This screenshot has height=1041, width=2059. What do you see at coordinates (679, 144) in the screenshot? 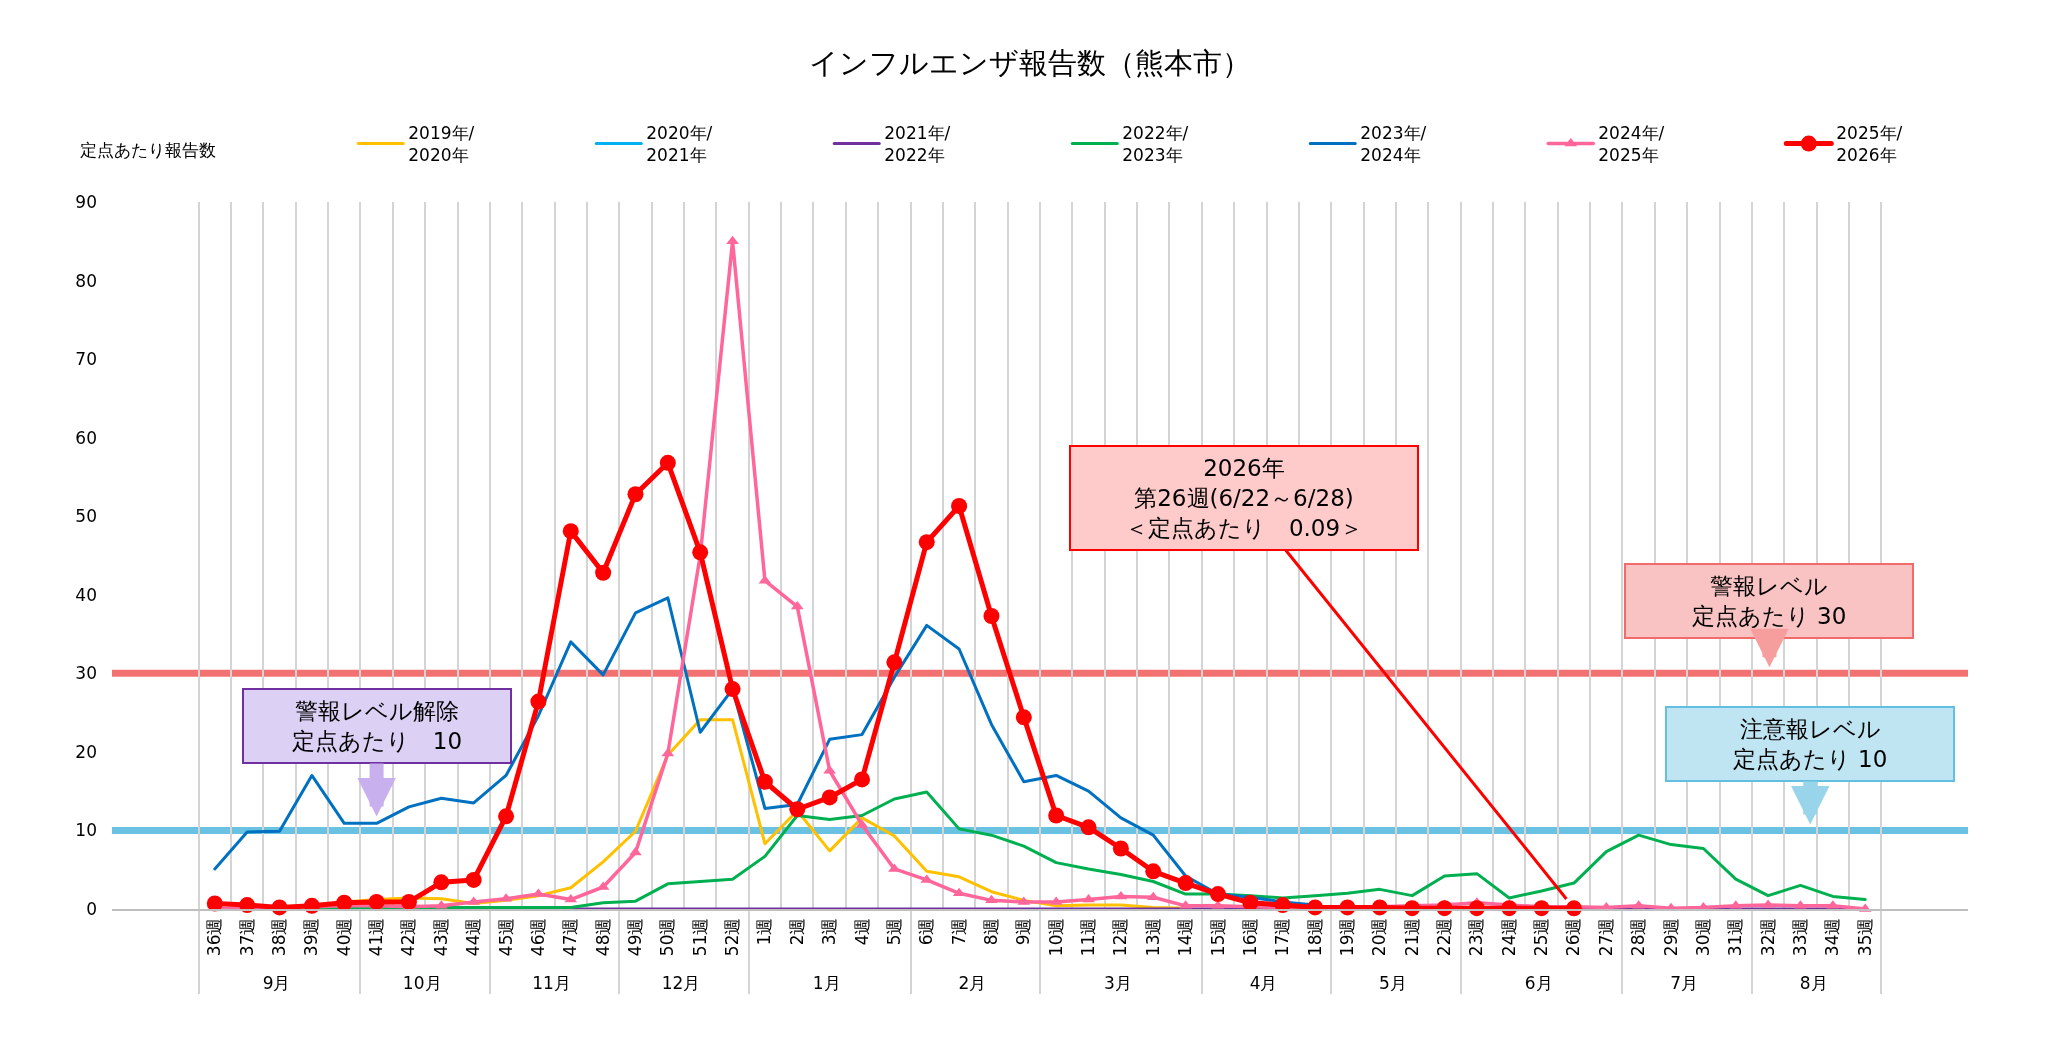
I see `legend-label: 2020年/2021年` at bounding box center [679, 144].